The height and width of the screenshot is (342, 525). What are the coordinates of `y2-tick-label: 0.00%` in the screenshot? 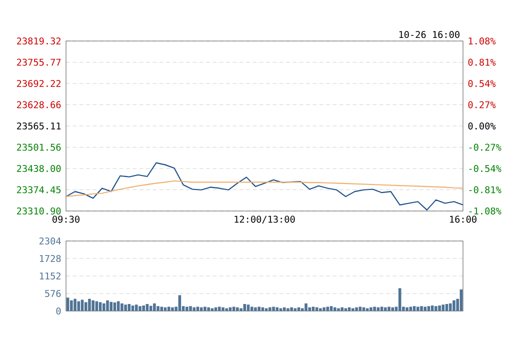 It's located at (482, 126).